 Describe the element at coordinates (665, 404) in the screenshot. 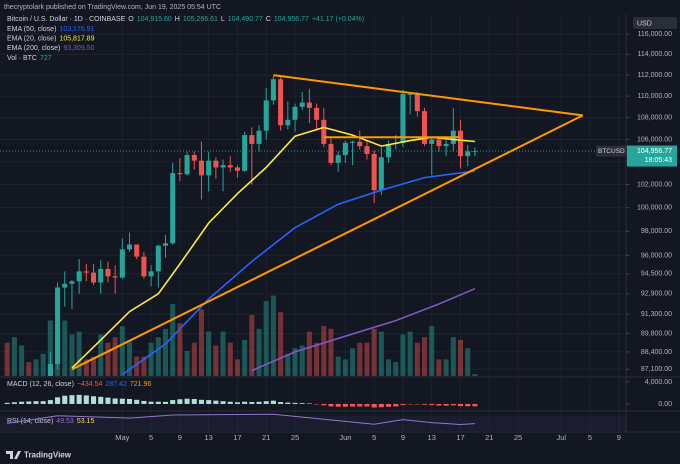

I see `macd-tick-label: 0.00` at that location.